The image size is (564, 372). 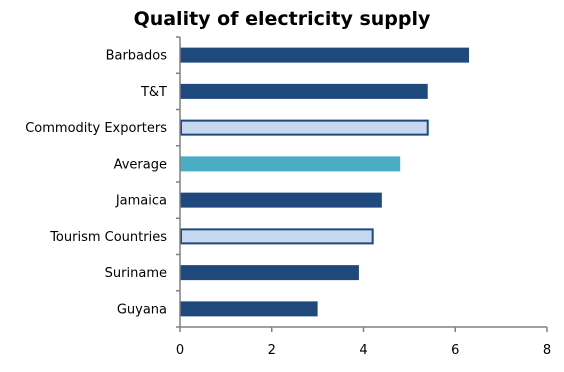 I want to click on category-label-commodity-exporters: Commodity Exporters, so click(x=96, y=128).